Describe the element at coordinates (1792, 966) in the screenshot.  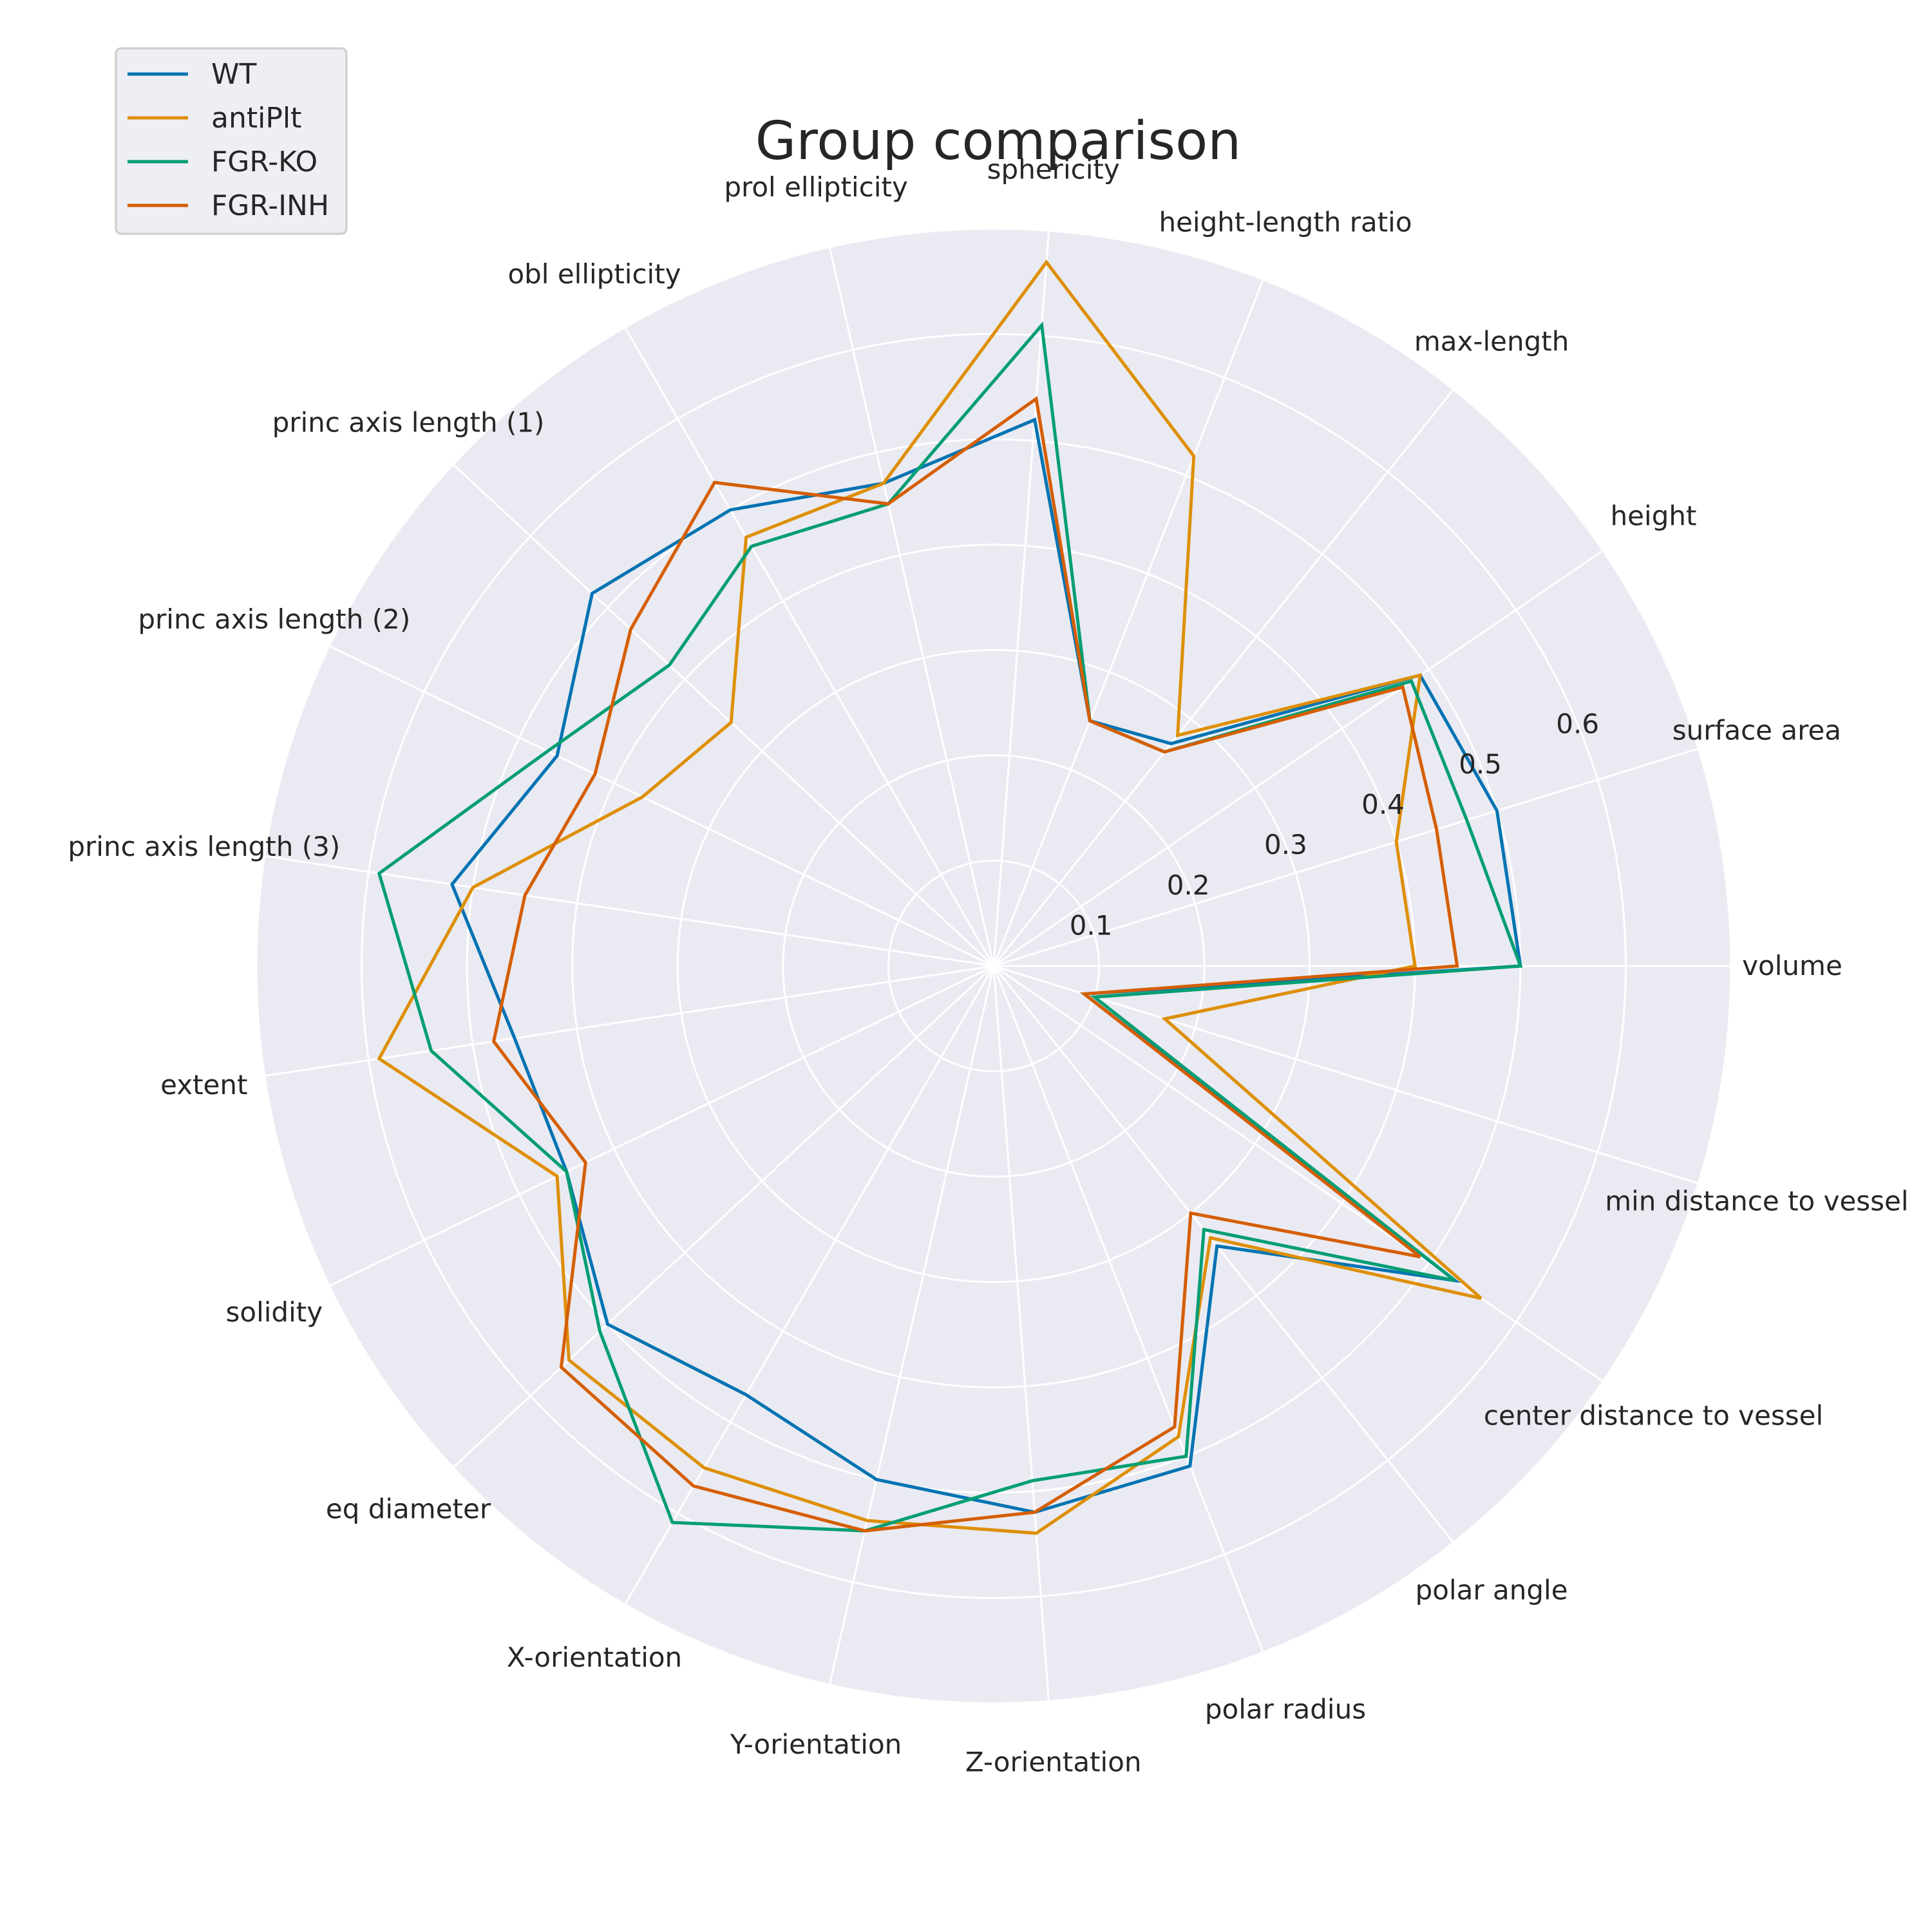
I see `axis-label-1: volume` at that location.